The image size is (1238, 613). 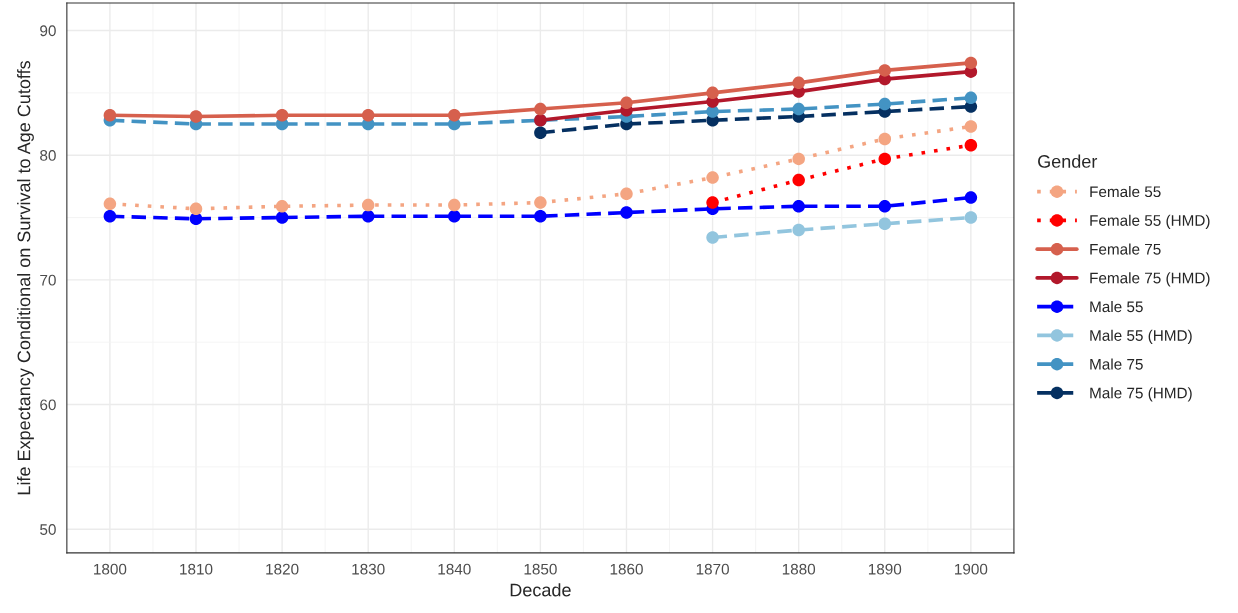 What do you see at coordinates (454, 569) in the screenshot?
I see `x-tick-label: 1840` at bounding box center [454, 569].